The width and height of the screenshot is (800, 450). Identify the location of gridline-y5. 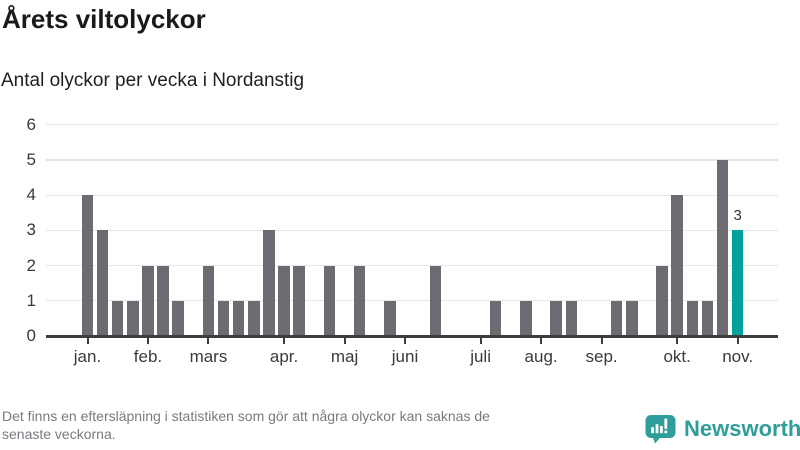
(412, 160).